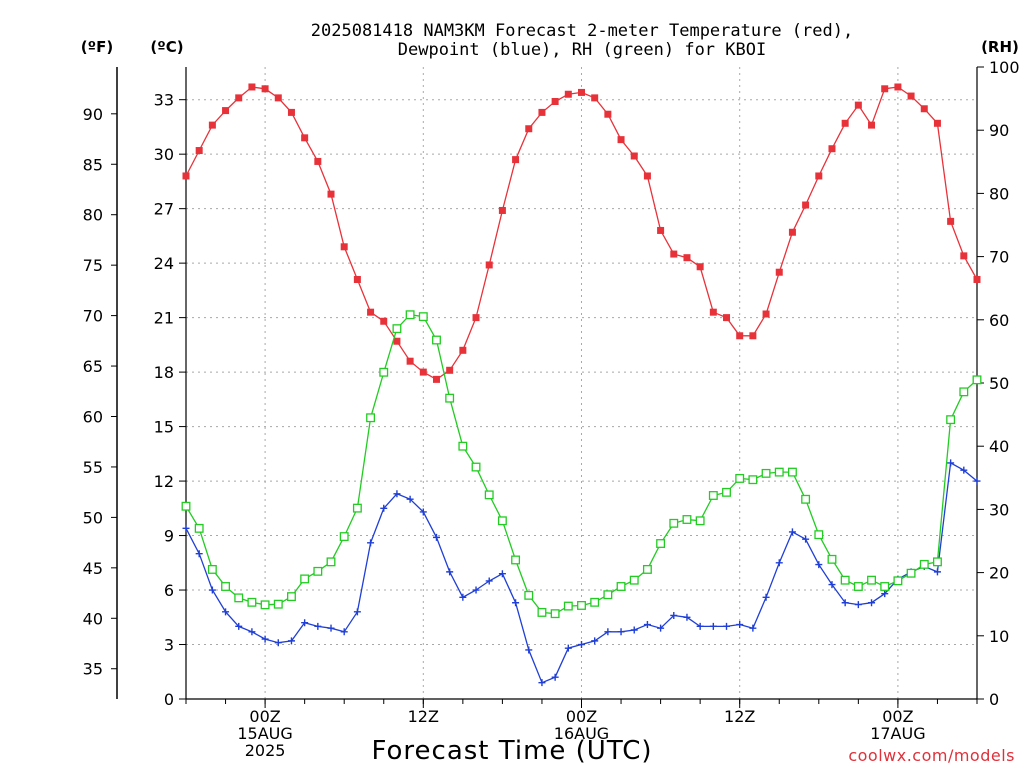 The image size is (1024, 768). Describe the element at coordinates (999, 509) in the screenshot. I see `rh-tick-label: 30` at that location.